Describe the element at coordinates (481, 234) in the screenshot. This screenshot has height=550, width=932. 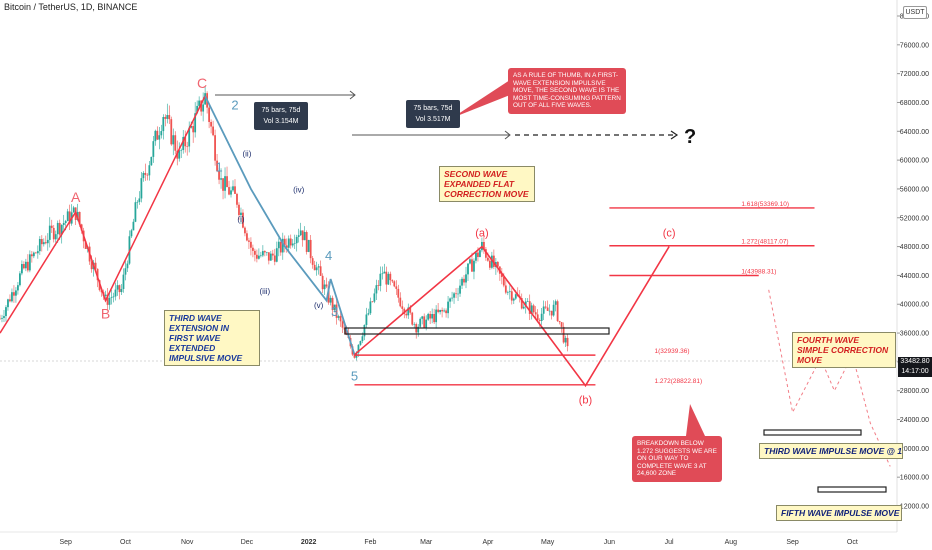
I see `wave-label: (a)` at that location.